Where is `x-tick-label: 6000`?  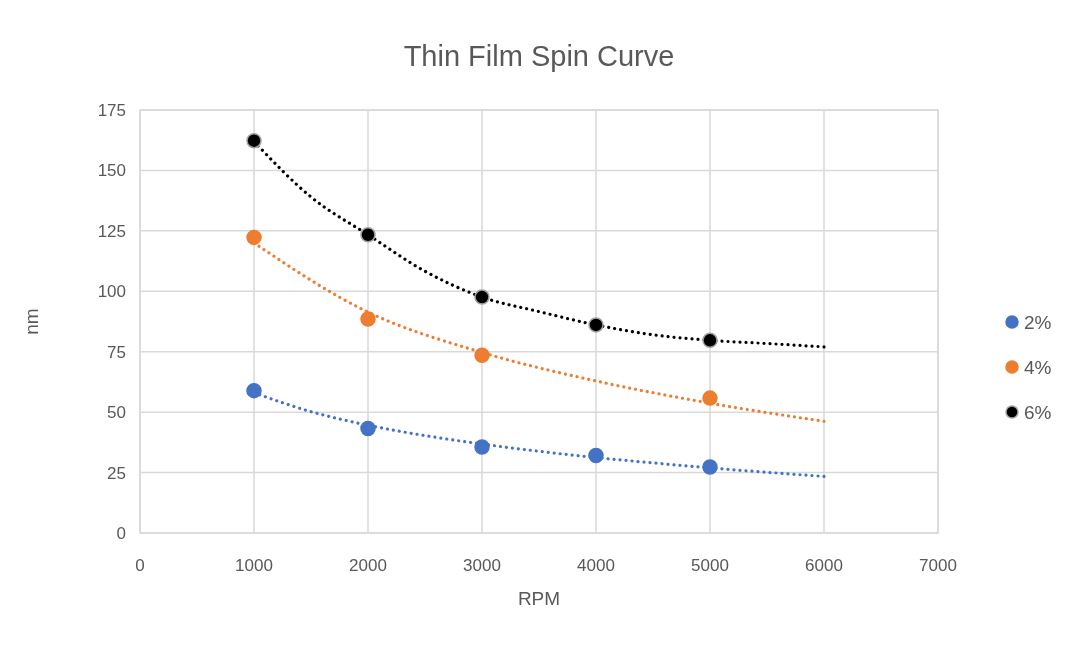 x-tick-label: 6000 is located at coordinates (824, 565).